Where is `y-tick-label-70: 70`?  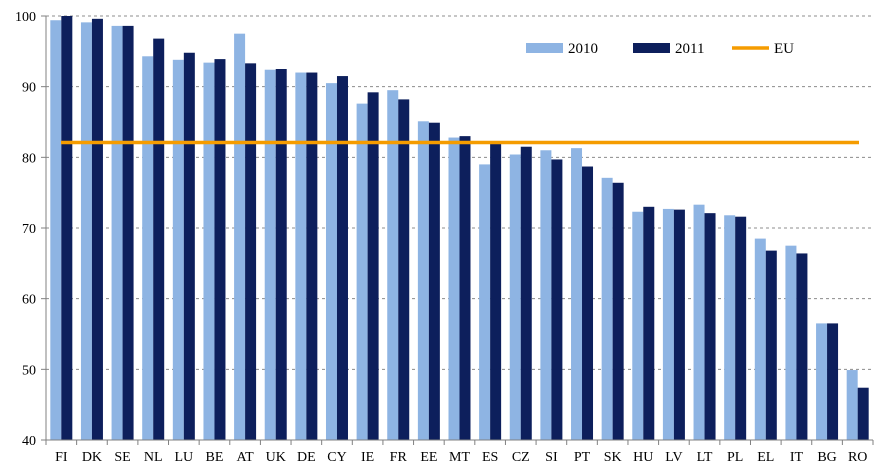
y-tick-label-70: 70 is located at coordinates (29, 229).